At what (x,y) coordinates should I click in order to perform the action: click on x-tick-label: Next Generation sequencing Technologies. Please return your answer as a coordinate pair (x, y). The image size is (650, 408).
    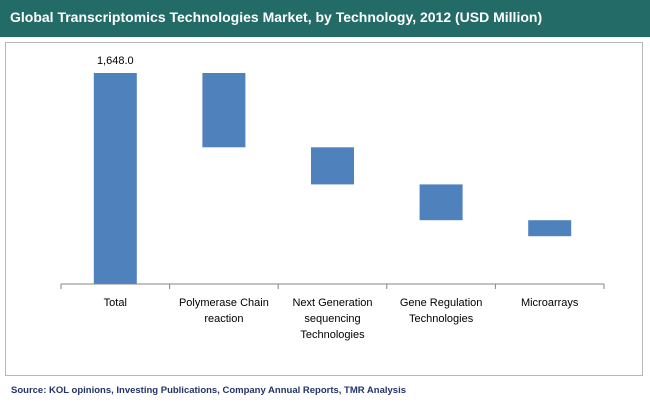
    Looking at the image, I should click on (333, 319).